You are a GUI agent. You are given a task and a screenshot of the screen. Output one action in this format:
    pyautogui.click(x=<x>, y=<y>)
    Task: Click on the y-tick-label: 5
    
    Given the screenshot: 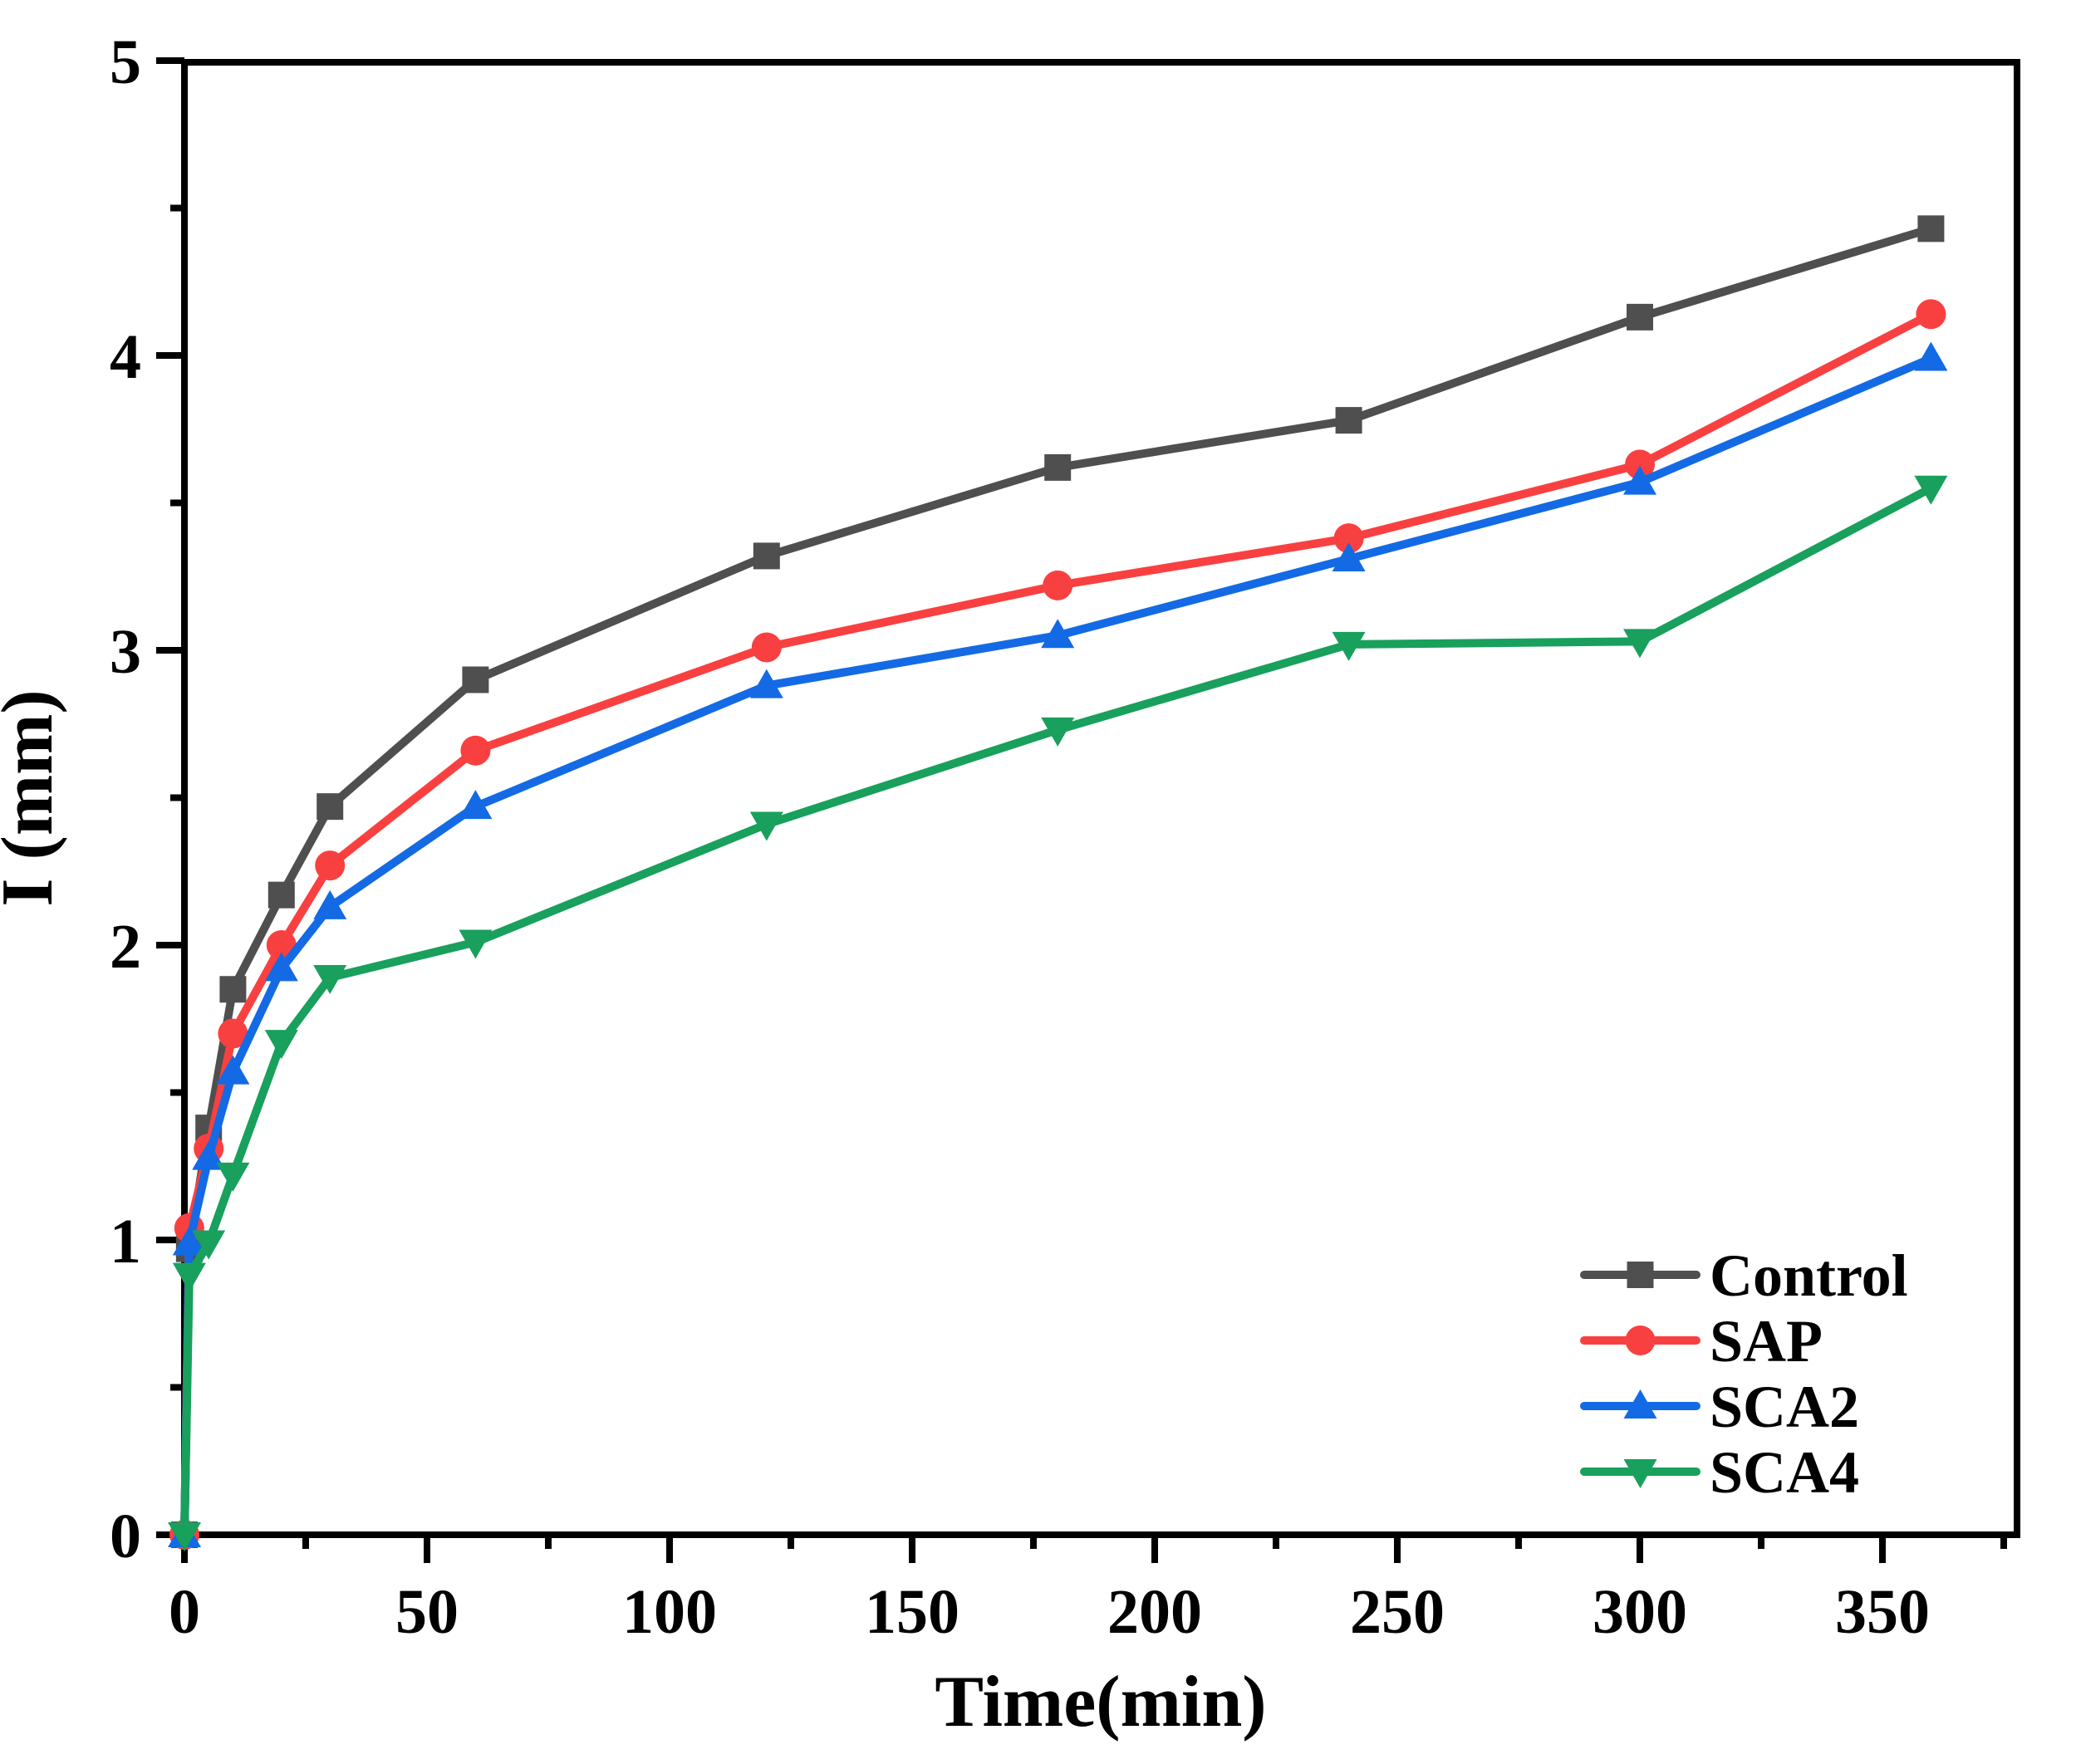 What is the action you would take?
    pyautogui.click(x=125, y=62)
    